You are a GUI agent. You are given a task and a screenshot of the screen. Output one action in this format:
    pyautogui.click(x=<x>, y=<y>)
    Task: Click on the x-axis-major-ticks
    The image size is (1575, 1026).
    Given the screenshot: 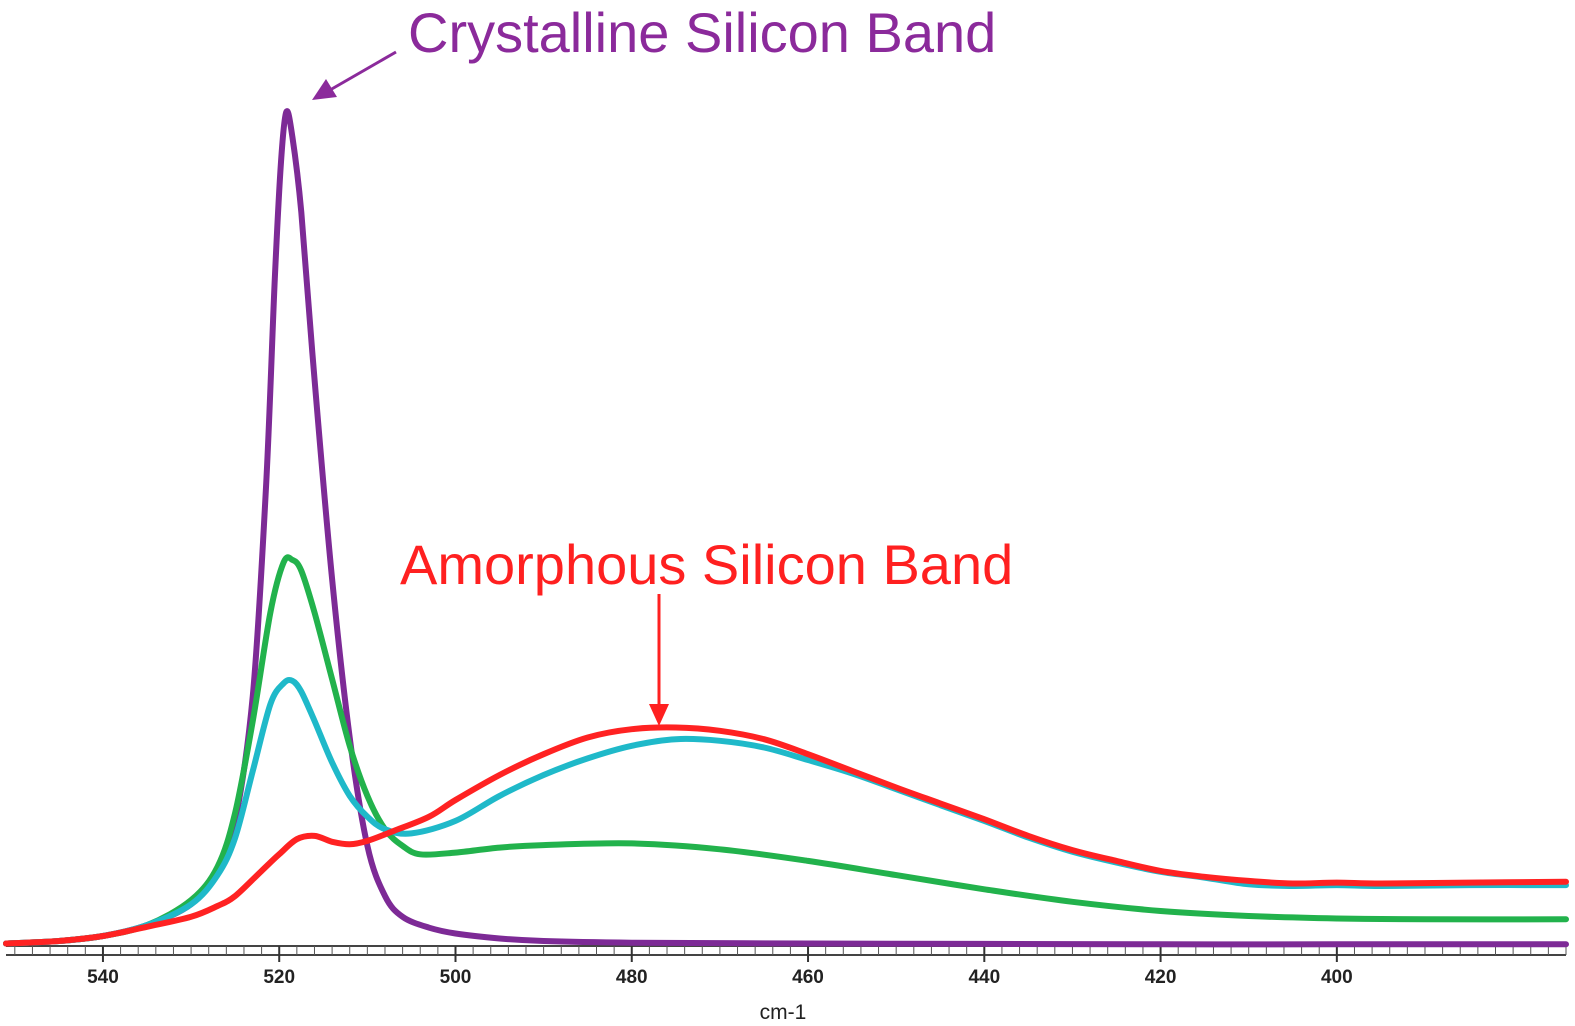 What is the action you would take?
    pyautogui.click(x=719, y=954)
    